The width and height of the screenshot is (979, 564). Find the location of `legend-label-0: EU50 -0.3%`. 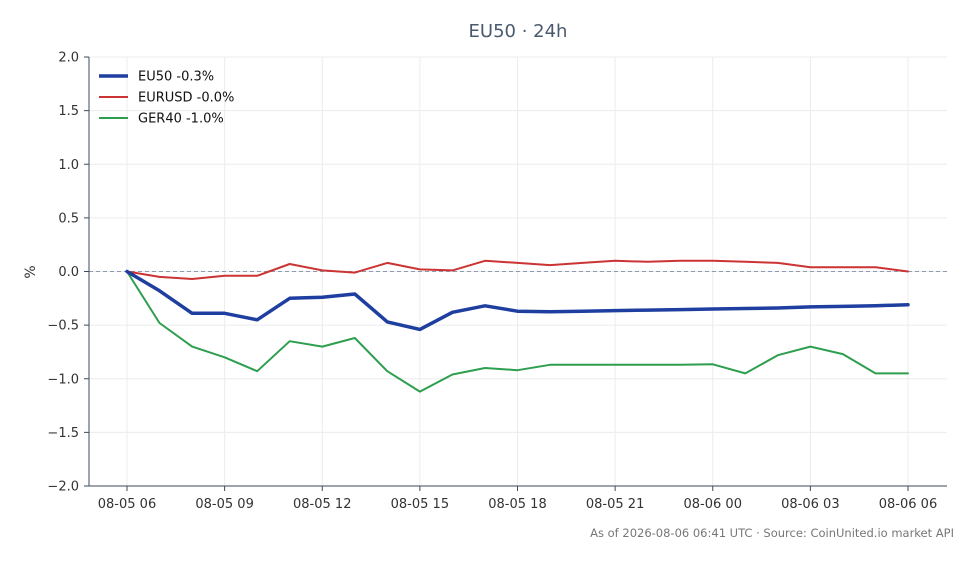

legend-label-0: EU50 -0.3% is located at coordinates (176, 77).